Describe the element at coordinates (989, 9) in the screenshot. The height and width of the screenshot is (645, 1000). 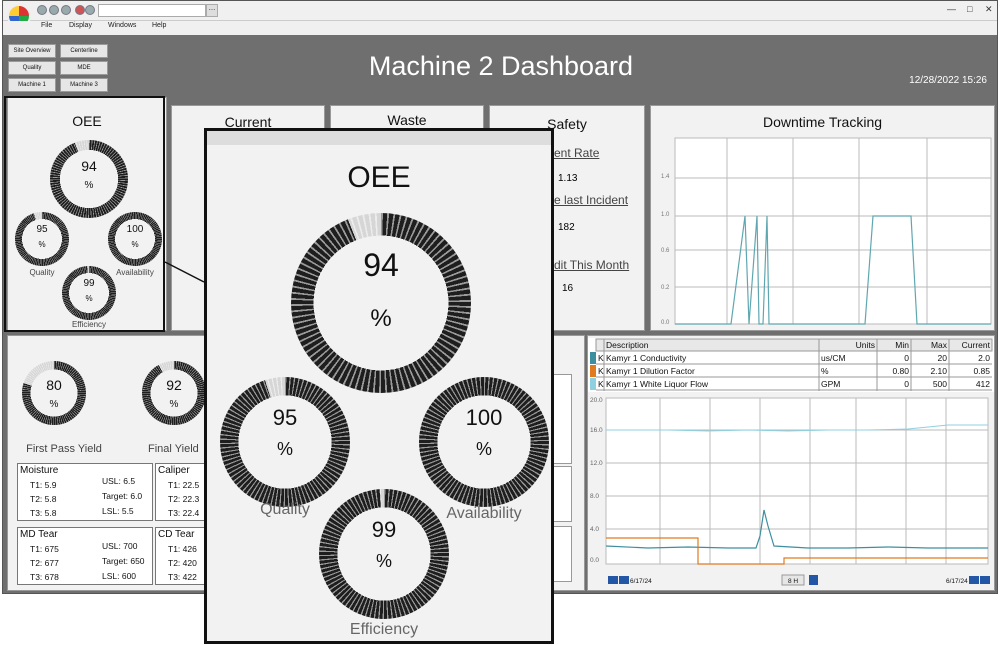
I see `close-icon: ✕` at that location.